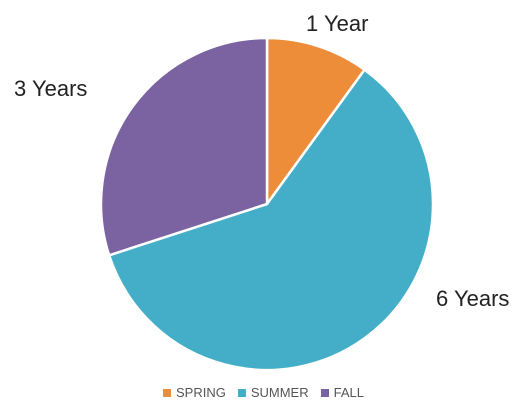  I want to click on slice-label-fall: 3 Years, so click(50, 88).